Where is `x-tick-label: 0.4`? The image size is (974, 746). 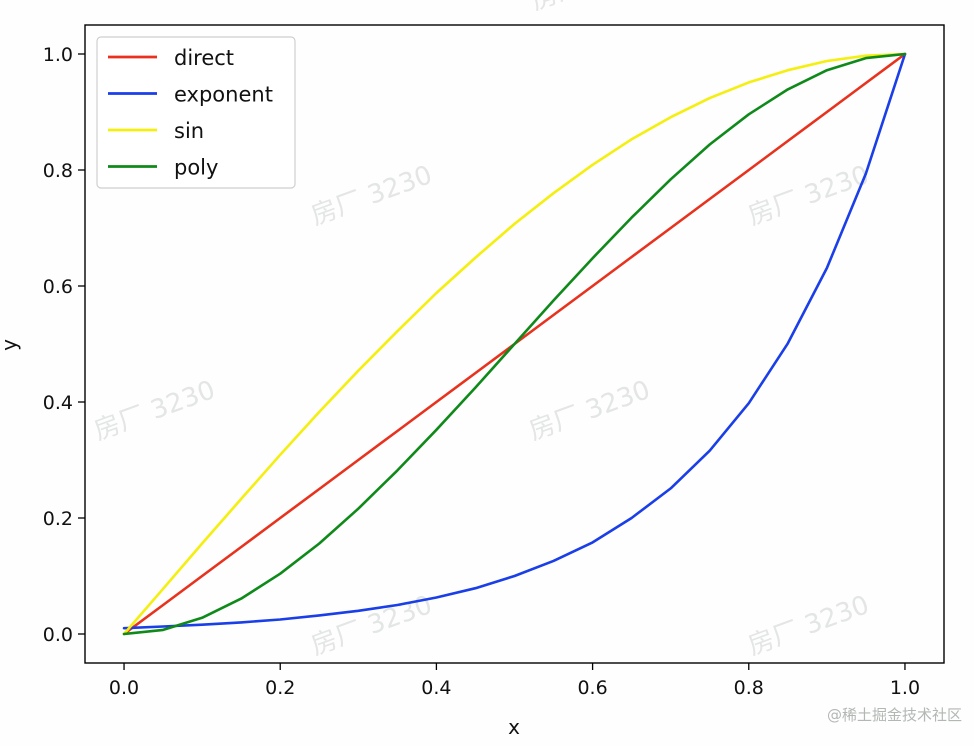 x-tick-label: 0.4 is located at coordinates (436, 688).